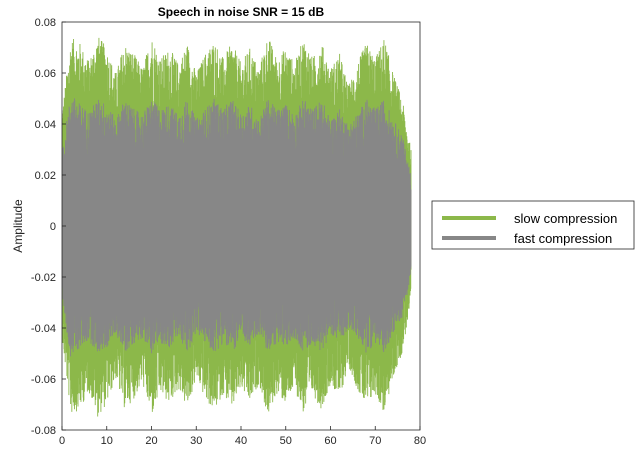  Describe the element at coordinates (286, 441) in the screenshot. I see `x-tick-label: 50` at that location.